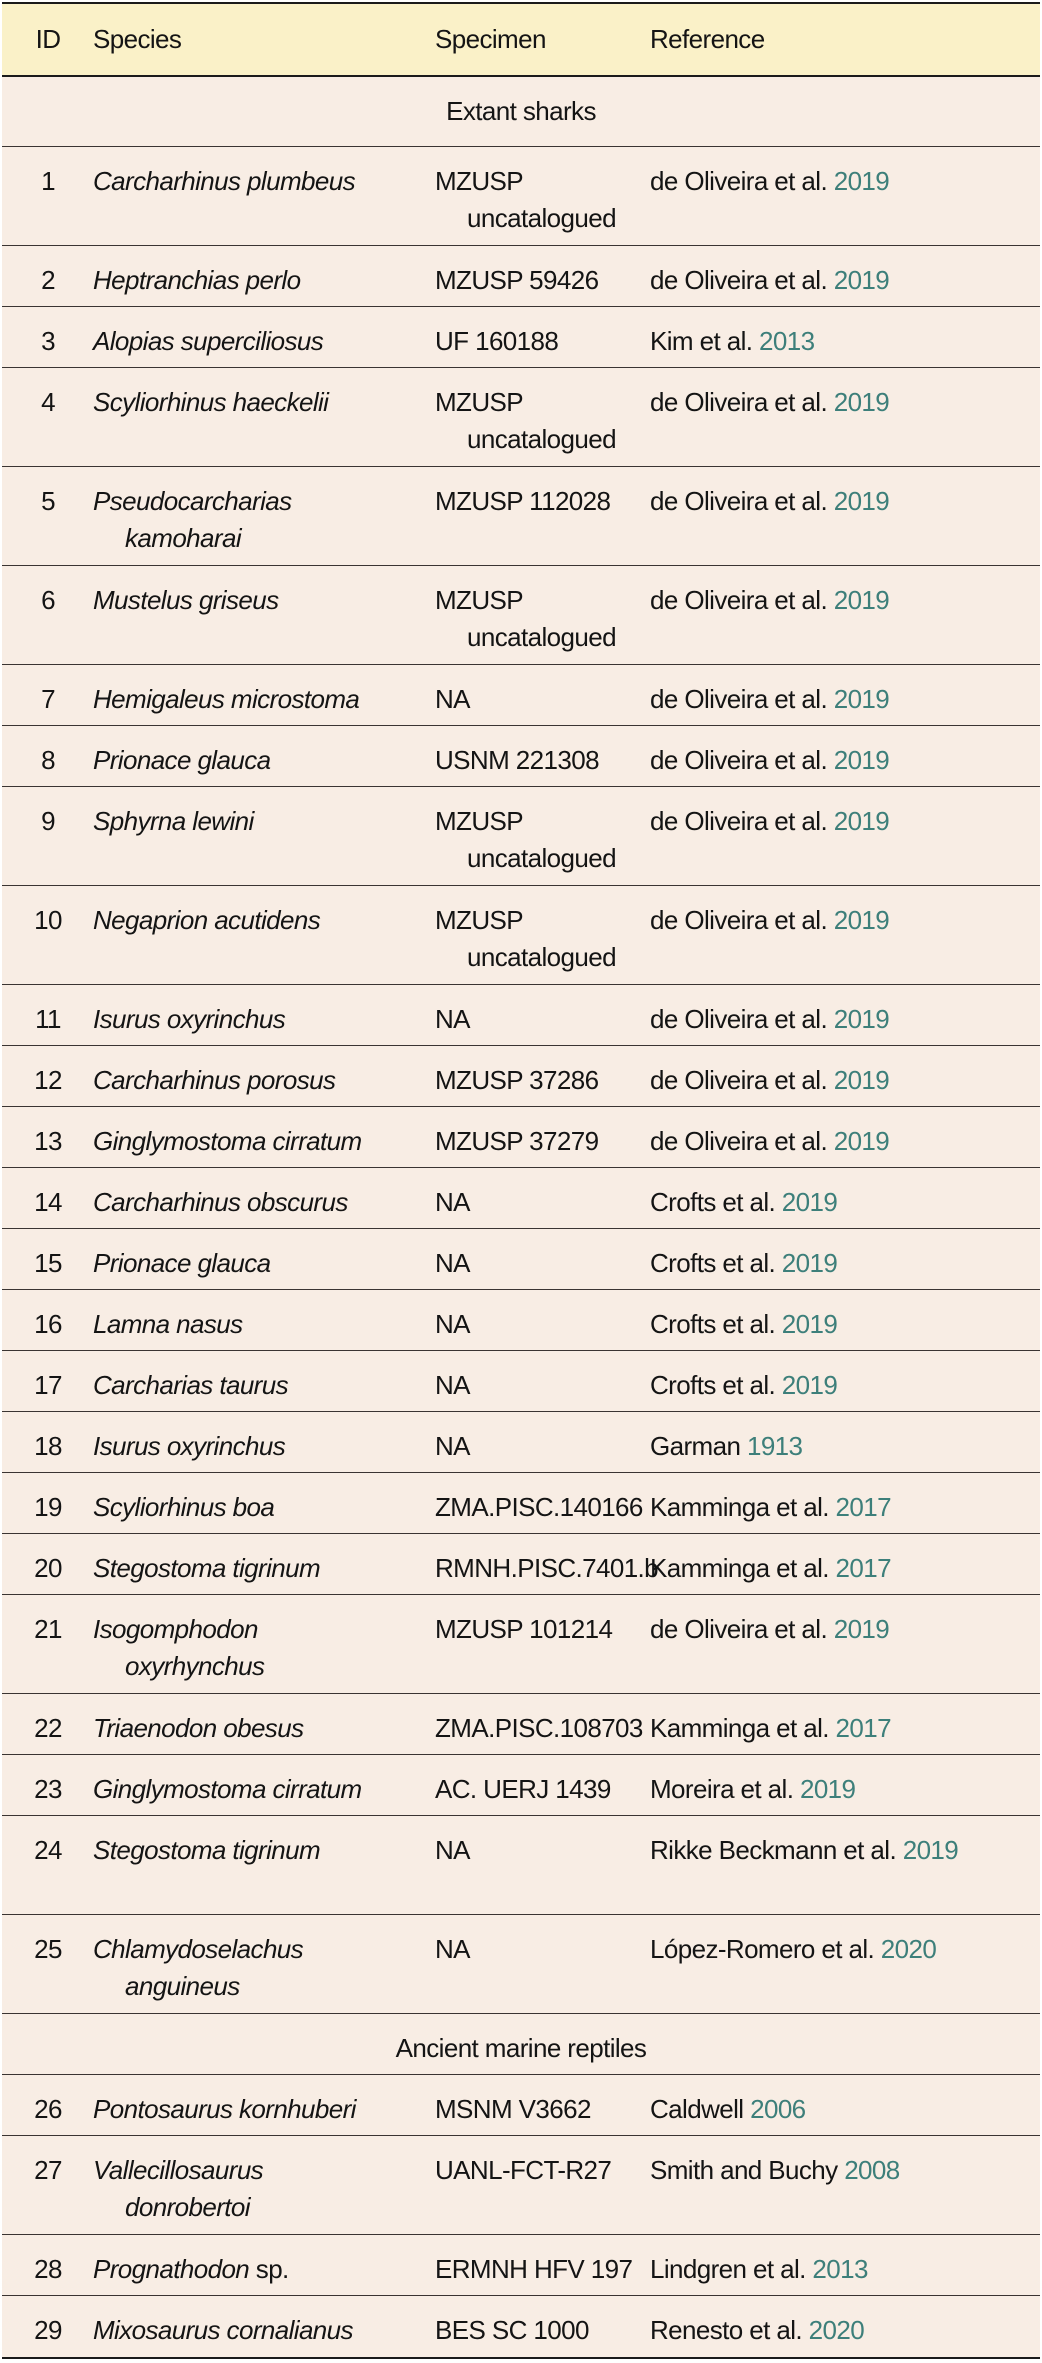 The image size is (1042, 2363). Describe the element at coordinates (773, 1850) in the screenshot. I see `reference-authors: Rikke Beckmann et al.` at that location.